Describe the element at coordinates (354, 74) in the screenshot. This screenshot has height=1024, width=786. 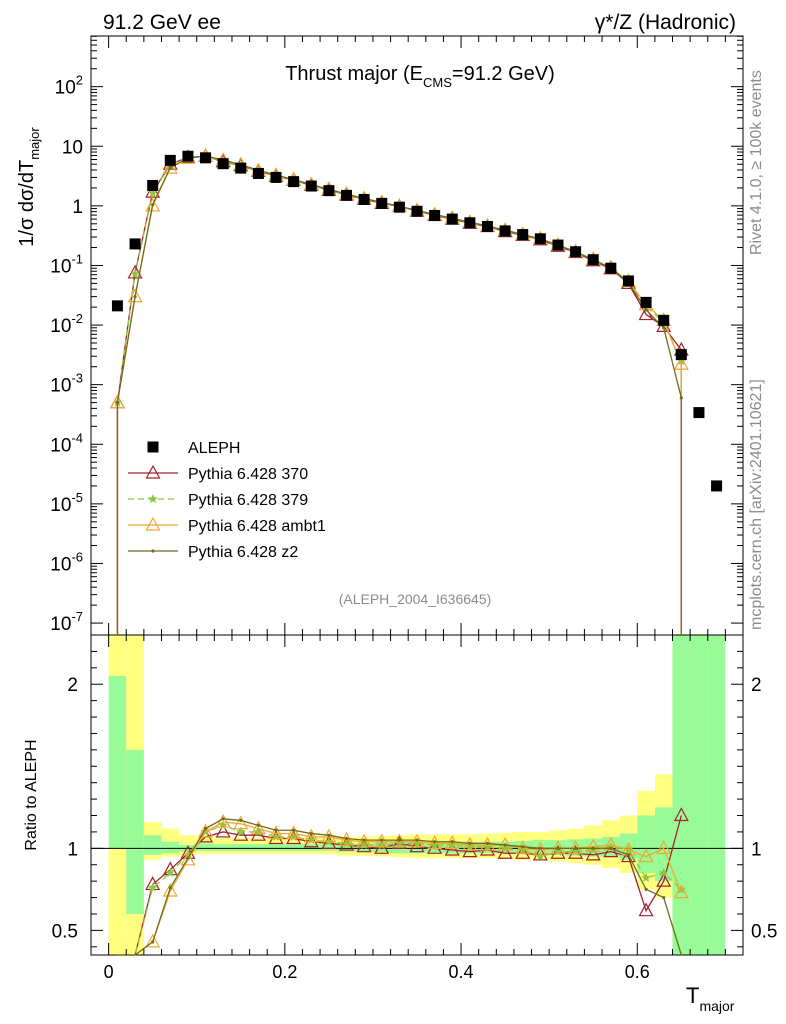
I see `chart-title-main: Thrust major (E` at that location.